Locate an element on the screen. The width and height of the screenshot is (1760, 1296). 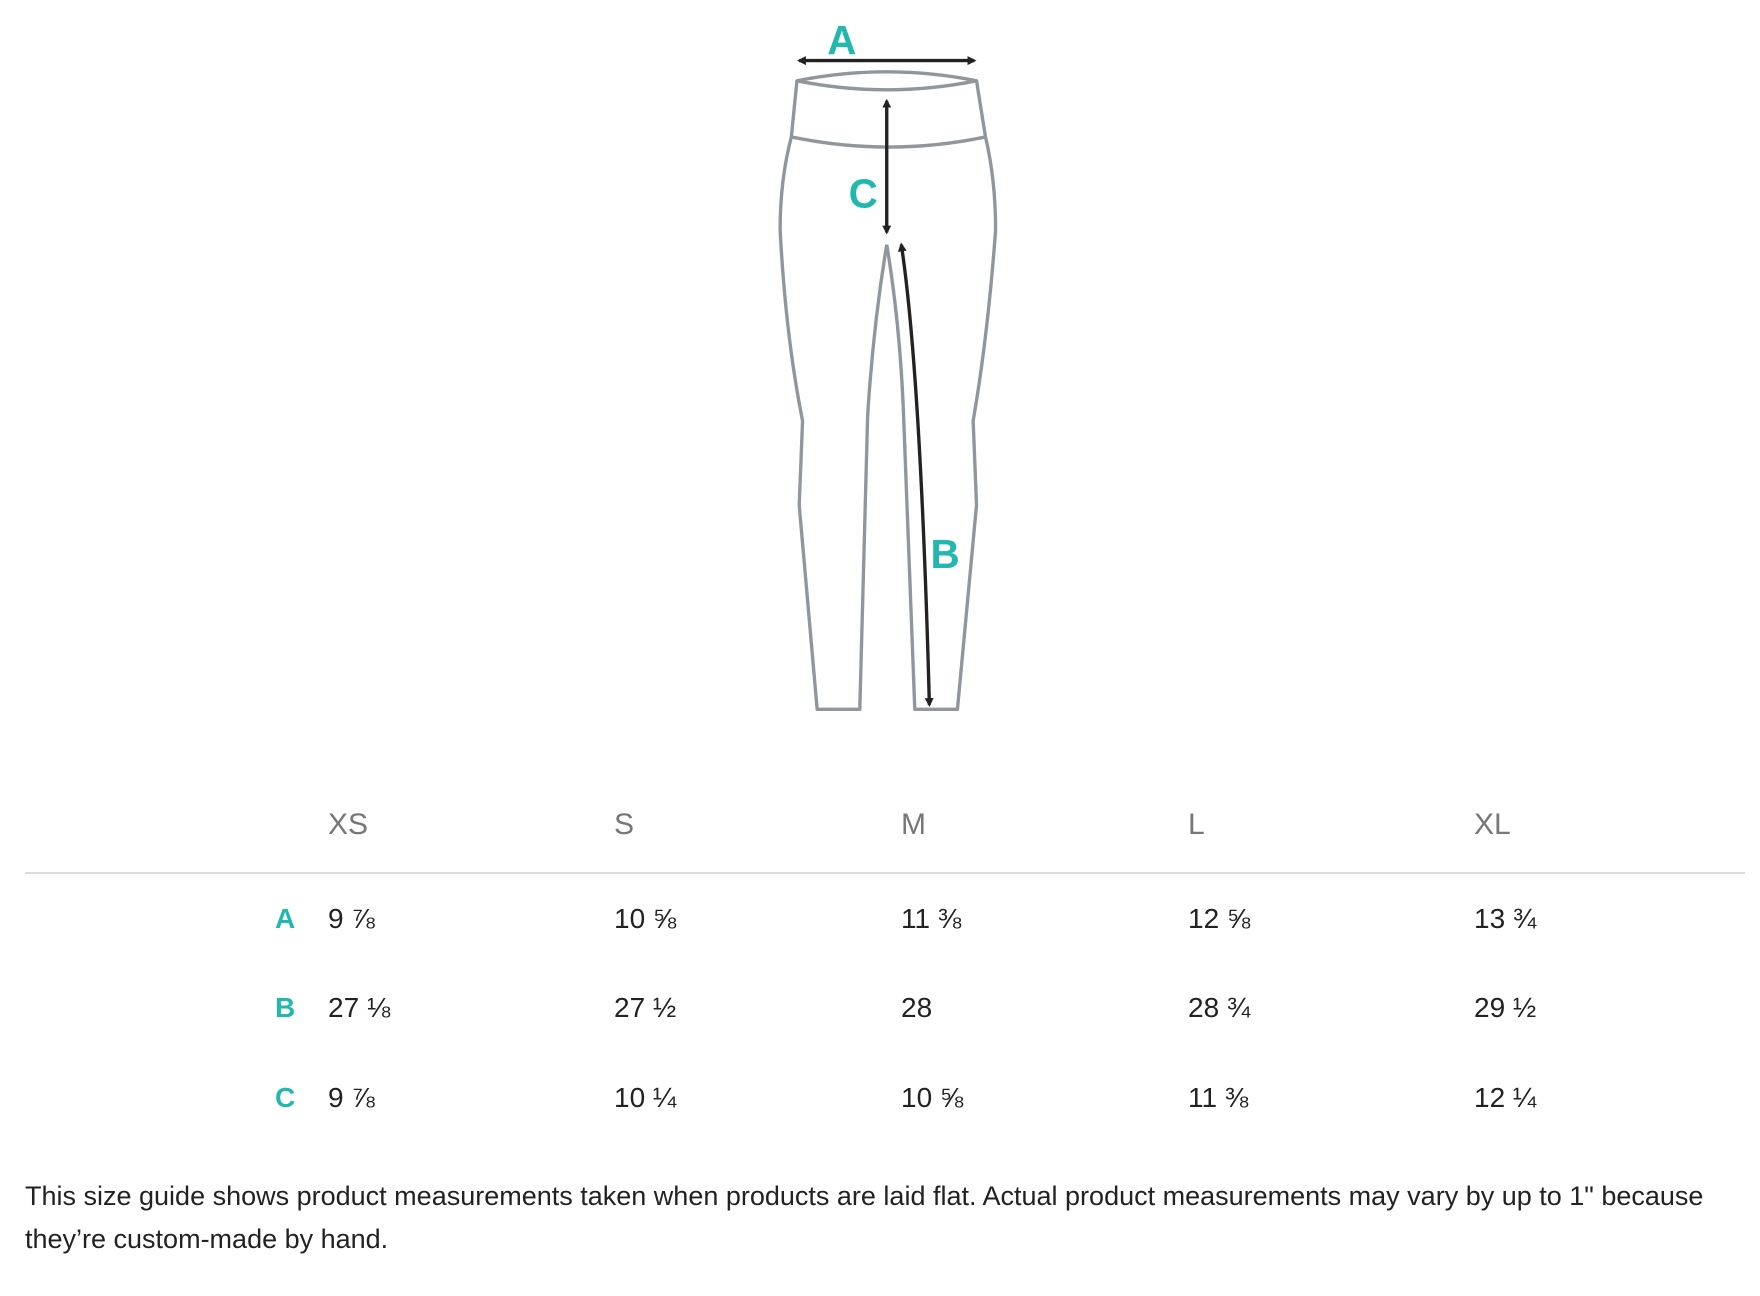
cell: 10 ¼ is located at coordinates (645, 1097).